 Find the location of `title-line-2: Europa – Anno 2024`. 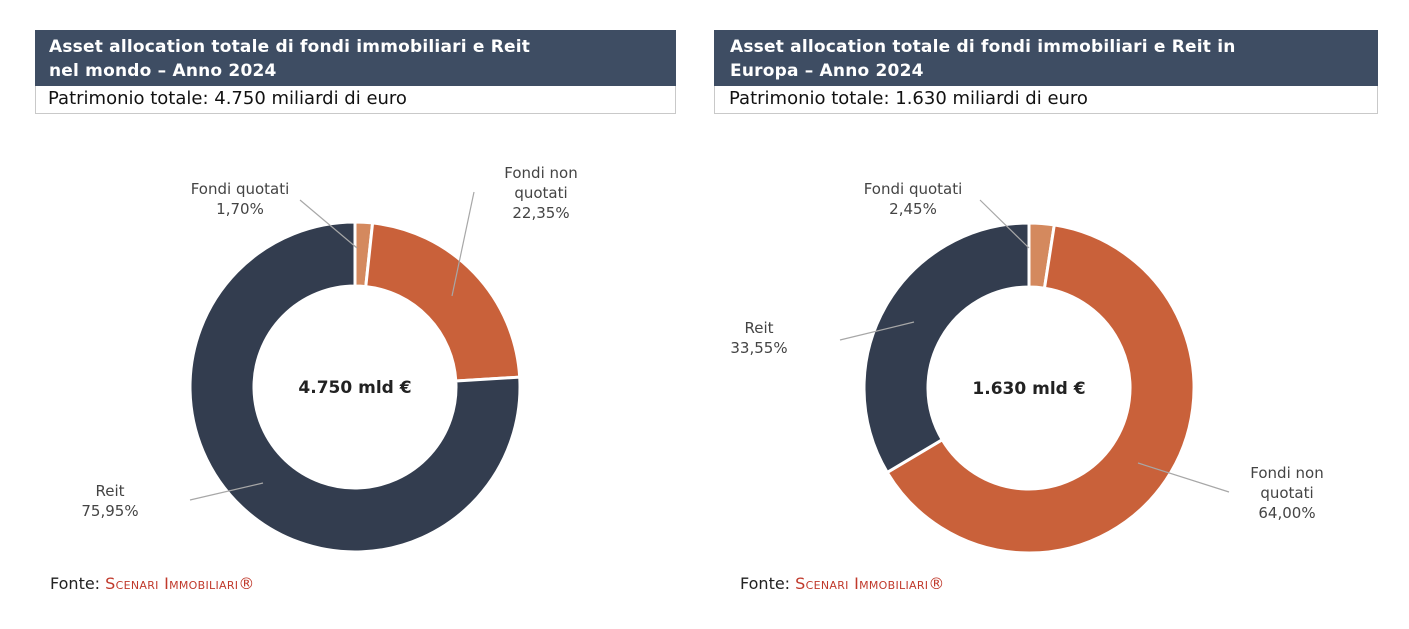

title-line-2: Europa – Anno 2024 is located at coordinates (827, 71).